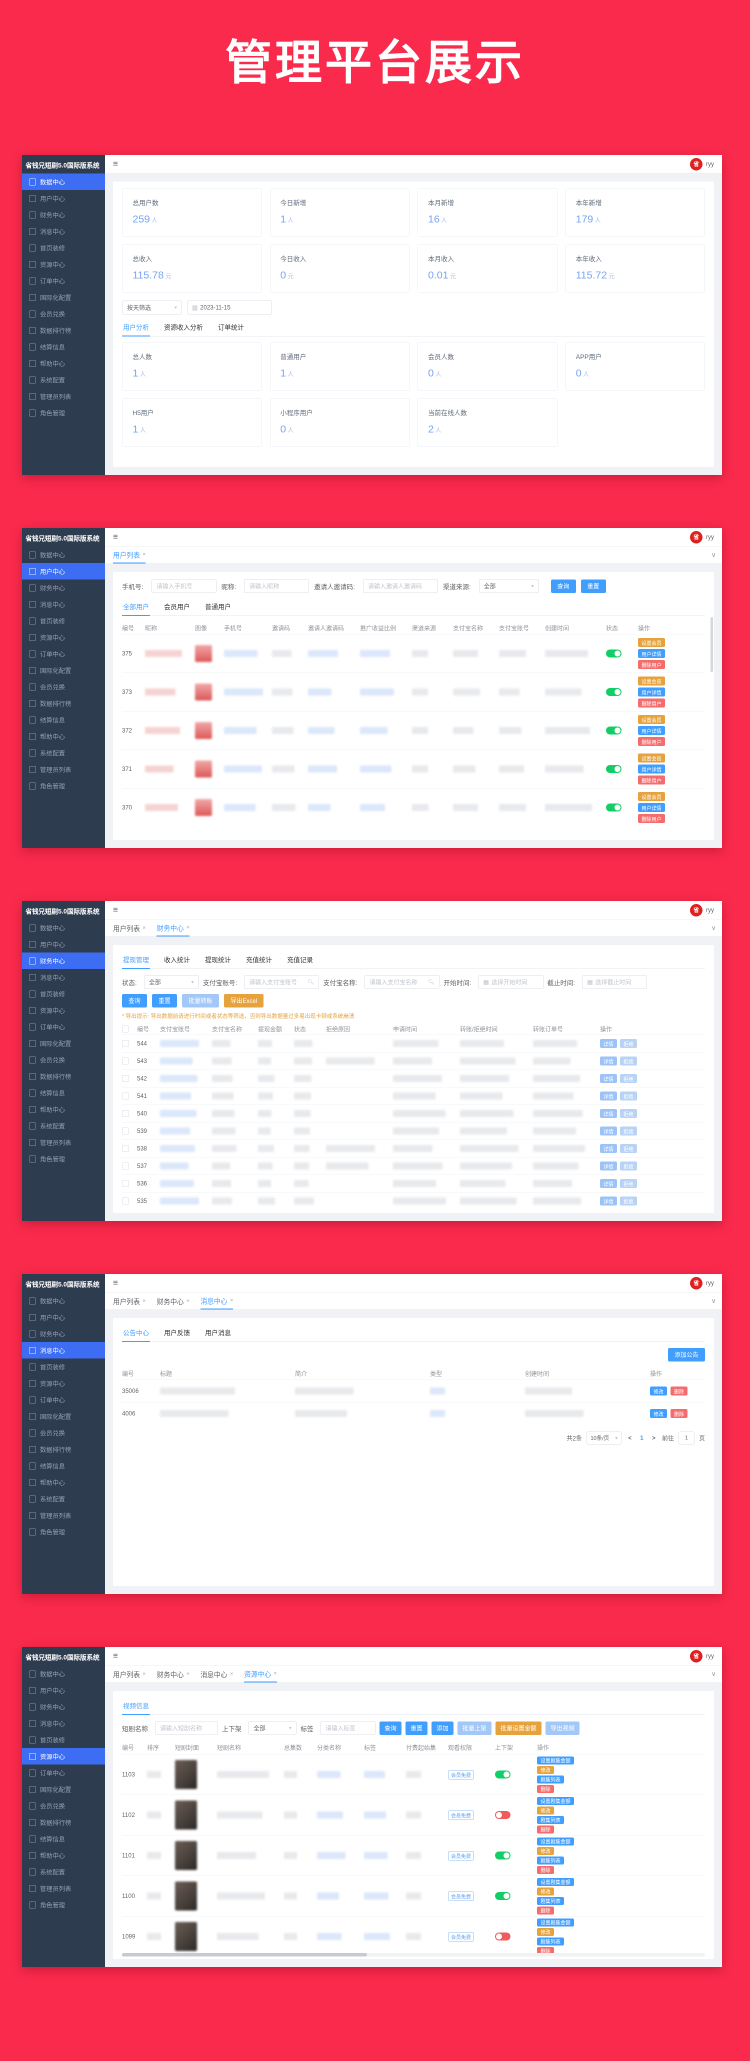  I want to click on subtab-充值统计: 充值统计, so click(259, 960).